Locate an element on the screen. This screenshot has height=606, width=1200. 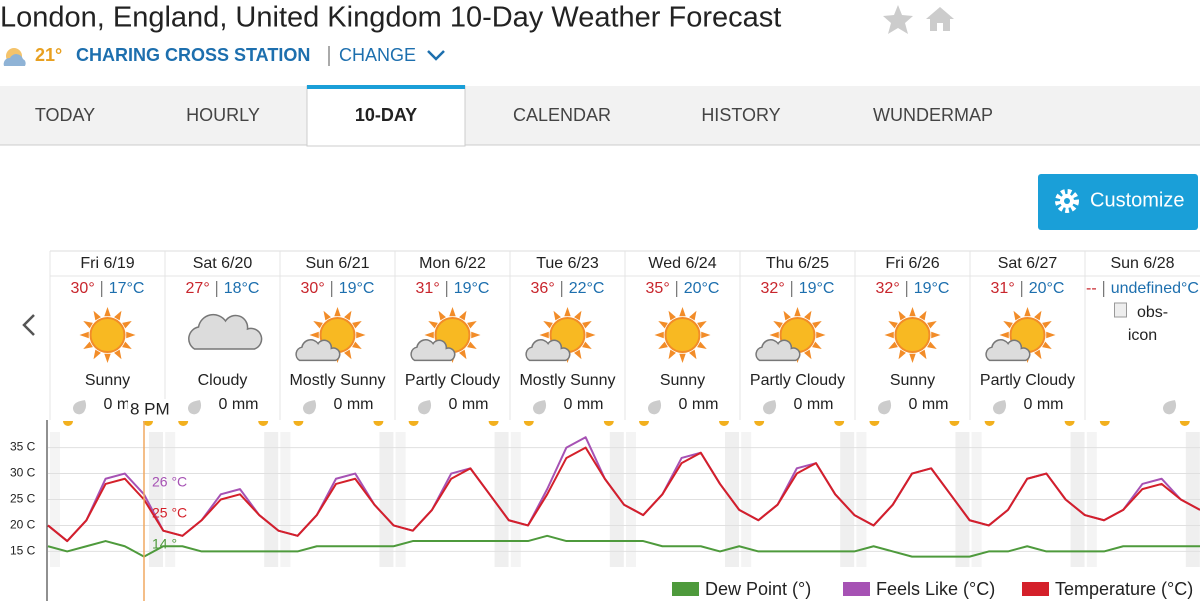
tab: TODAY is located at coordinates (65, 115).